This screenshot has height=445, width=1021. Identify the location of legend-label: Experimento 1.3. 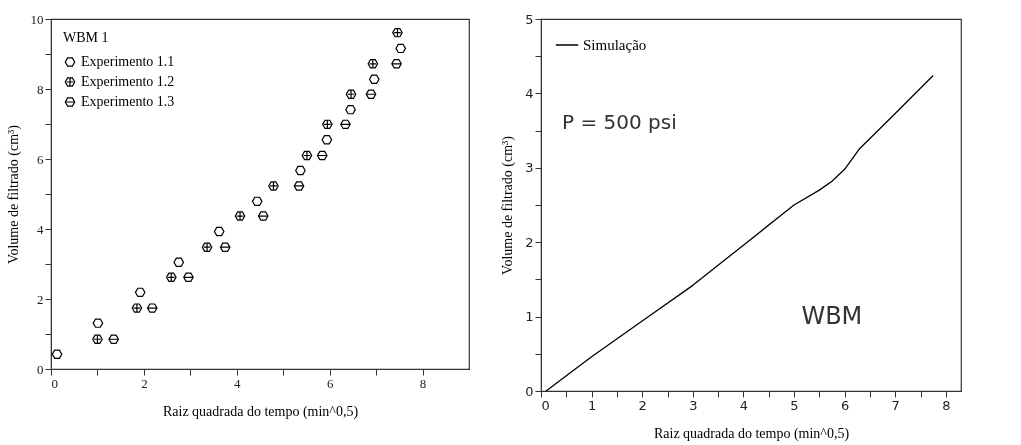
(128, 101).